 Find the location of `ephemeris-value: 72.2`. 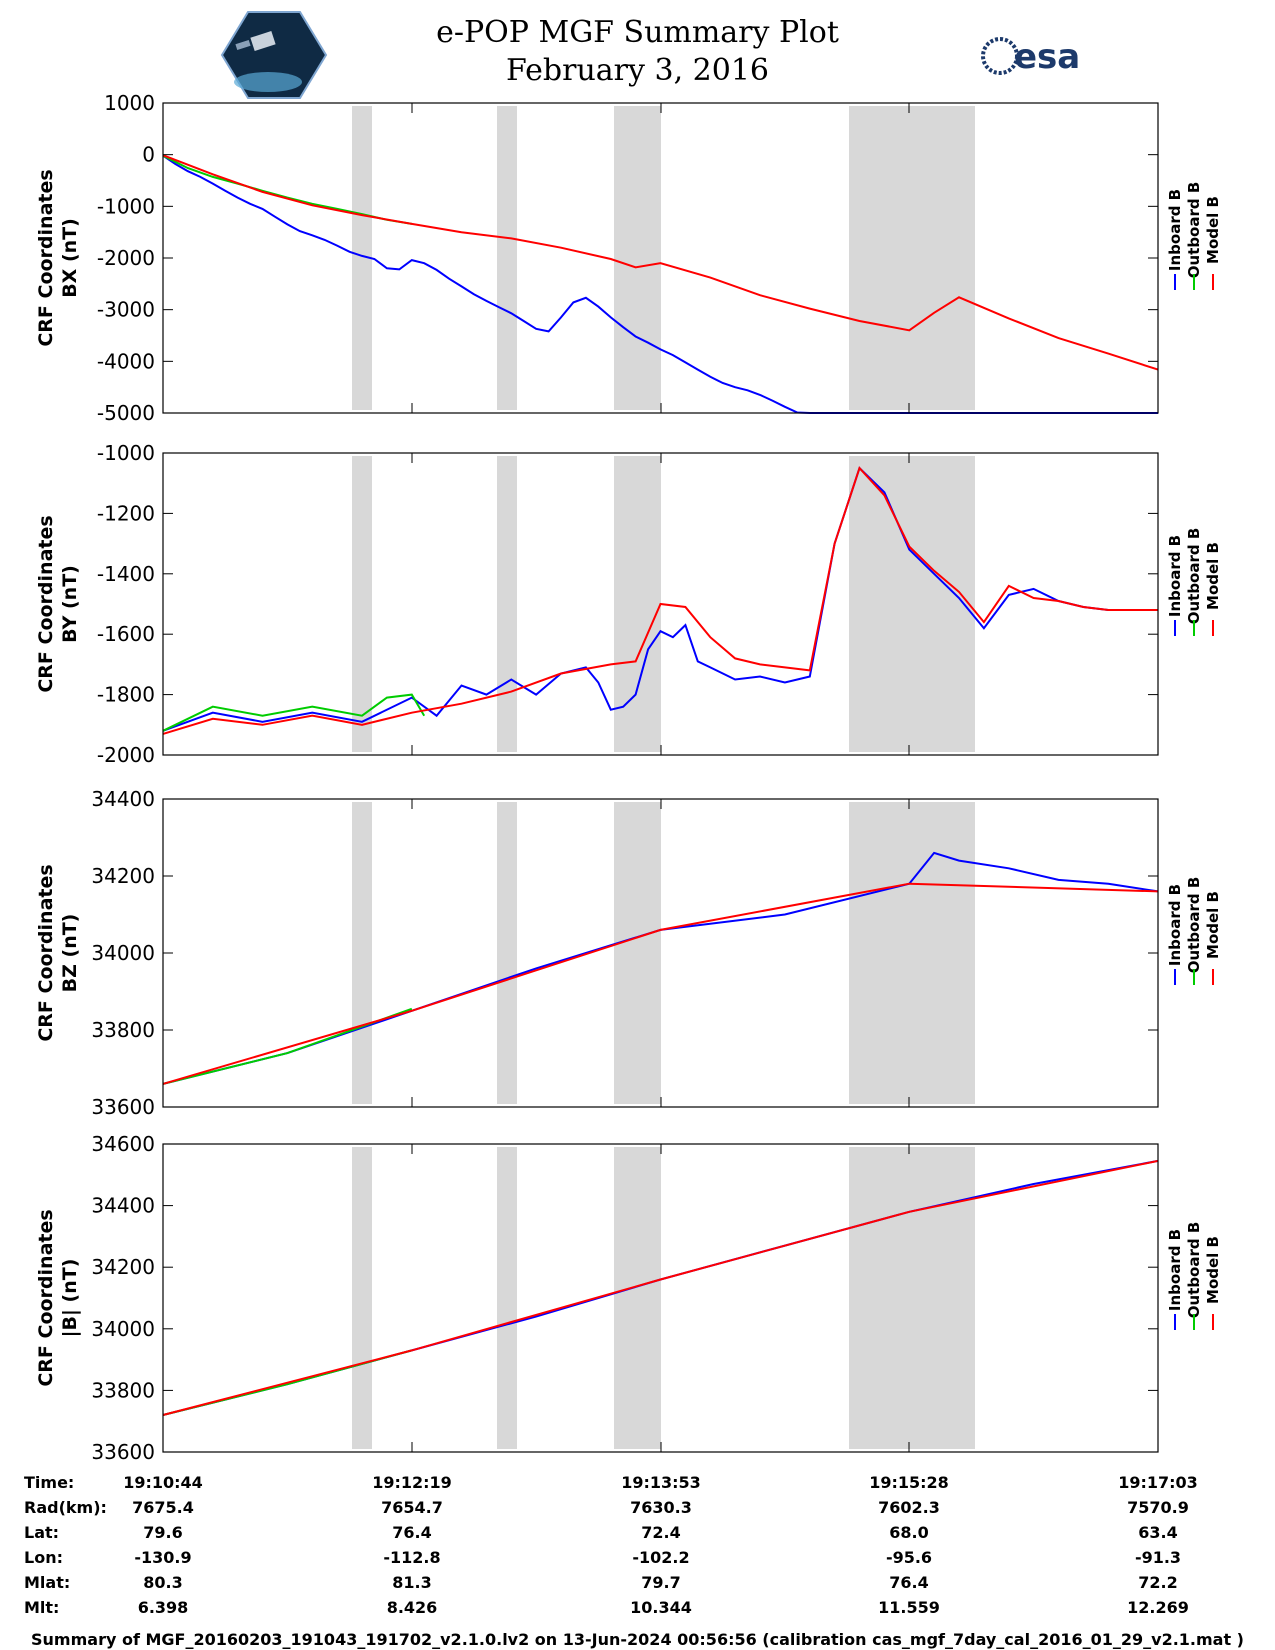

ephemeris-value: 72.2 is located at coordinates (1157, 1582).